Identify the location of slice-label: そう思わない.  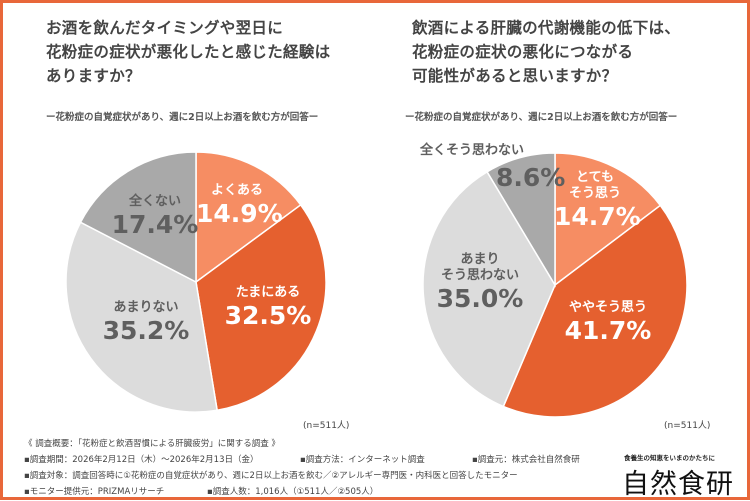
(479, 275).